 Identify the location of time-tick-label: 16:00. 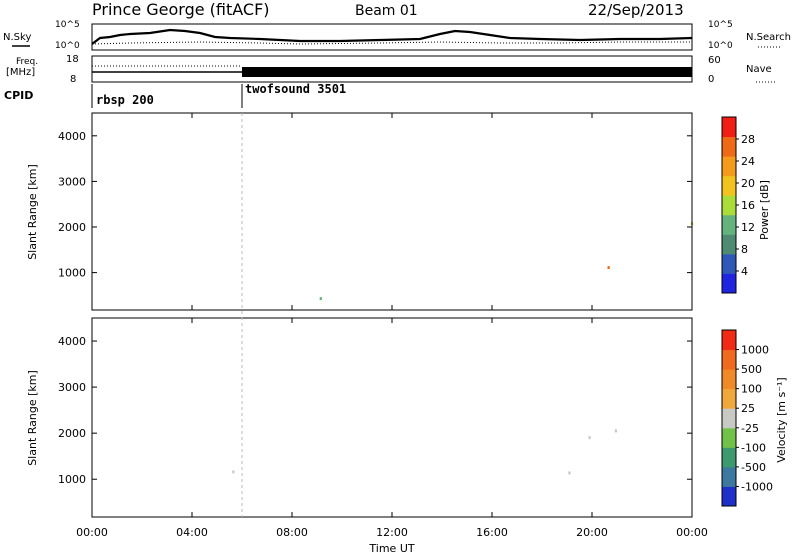
(492, 532).